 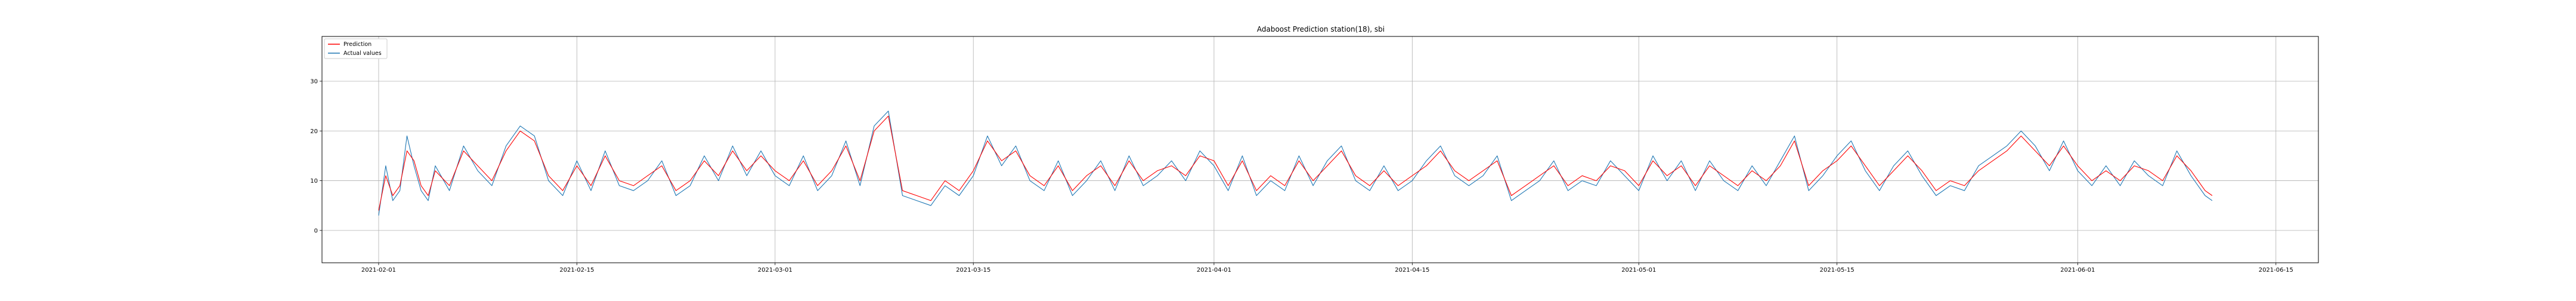 I want to click on y-axis: 0 10 20 30, so click(x=316, y=156).